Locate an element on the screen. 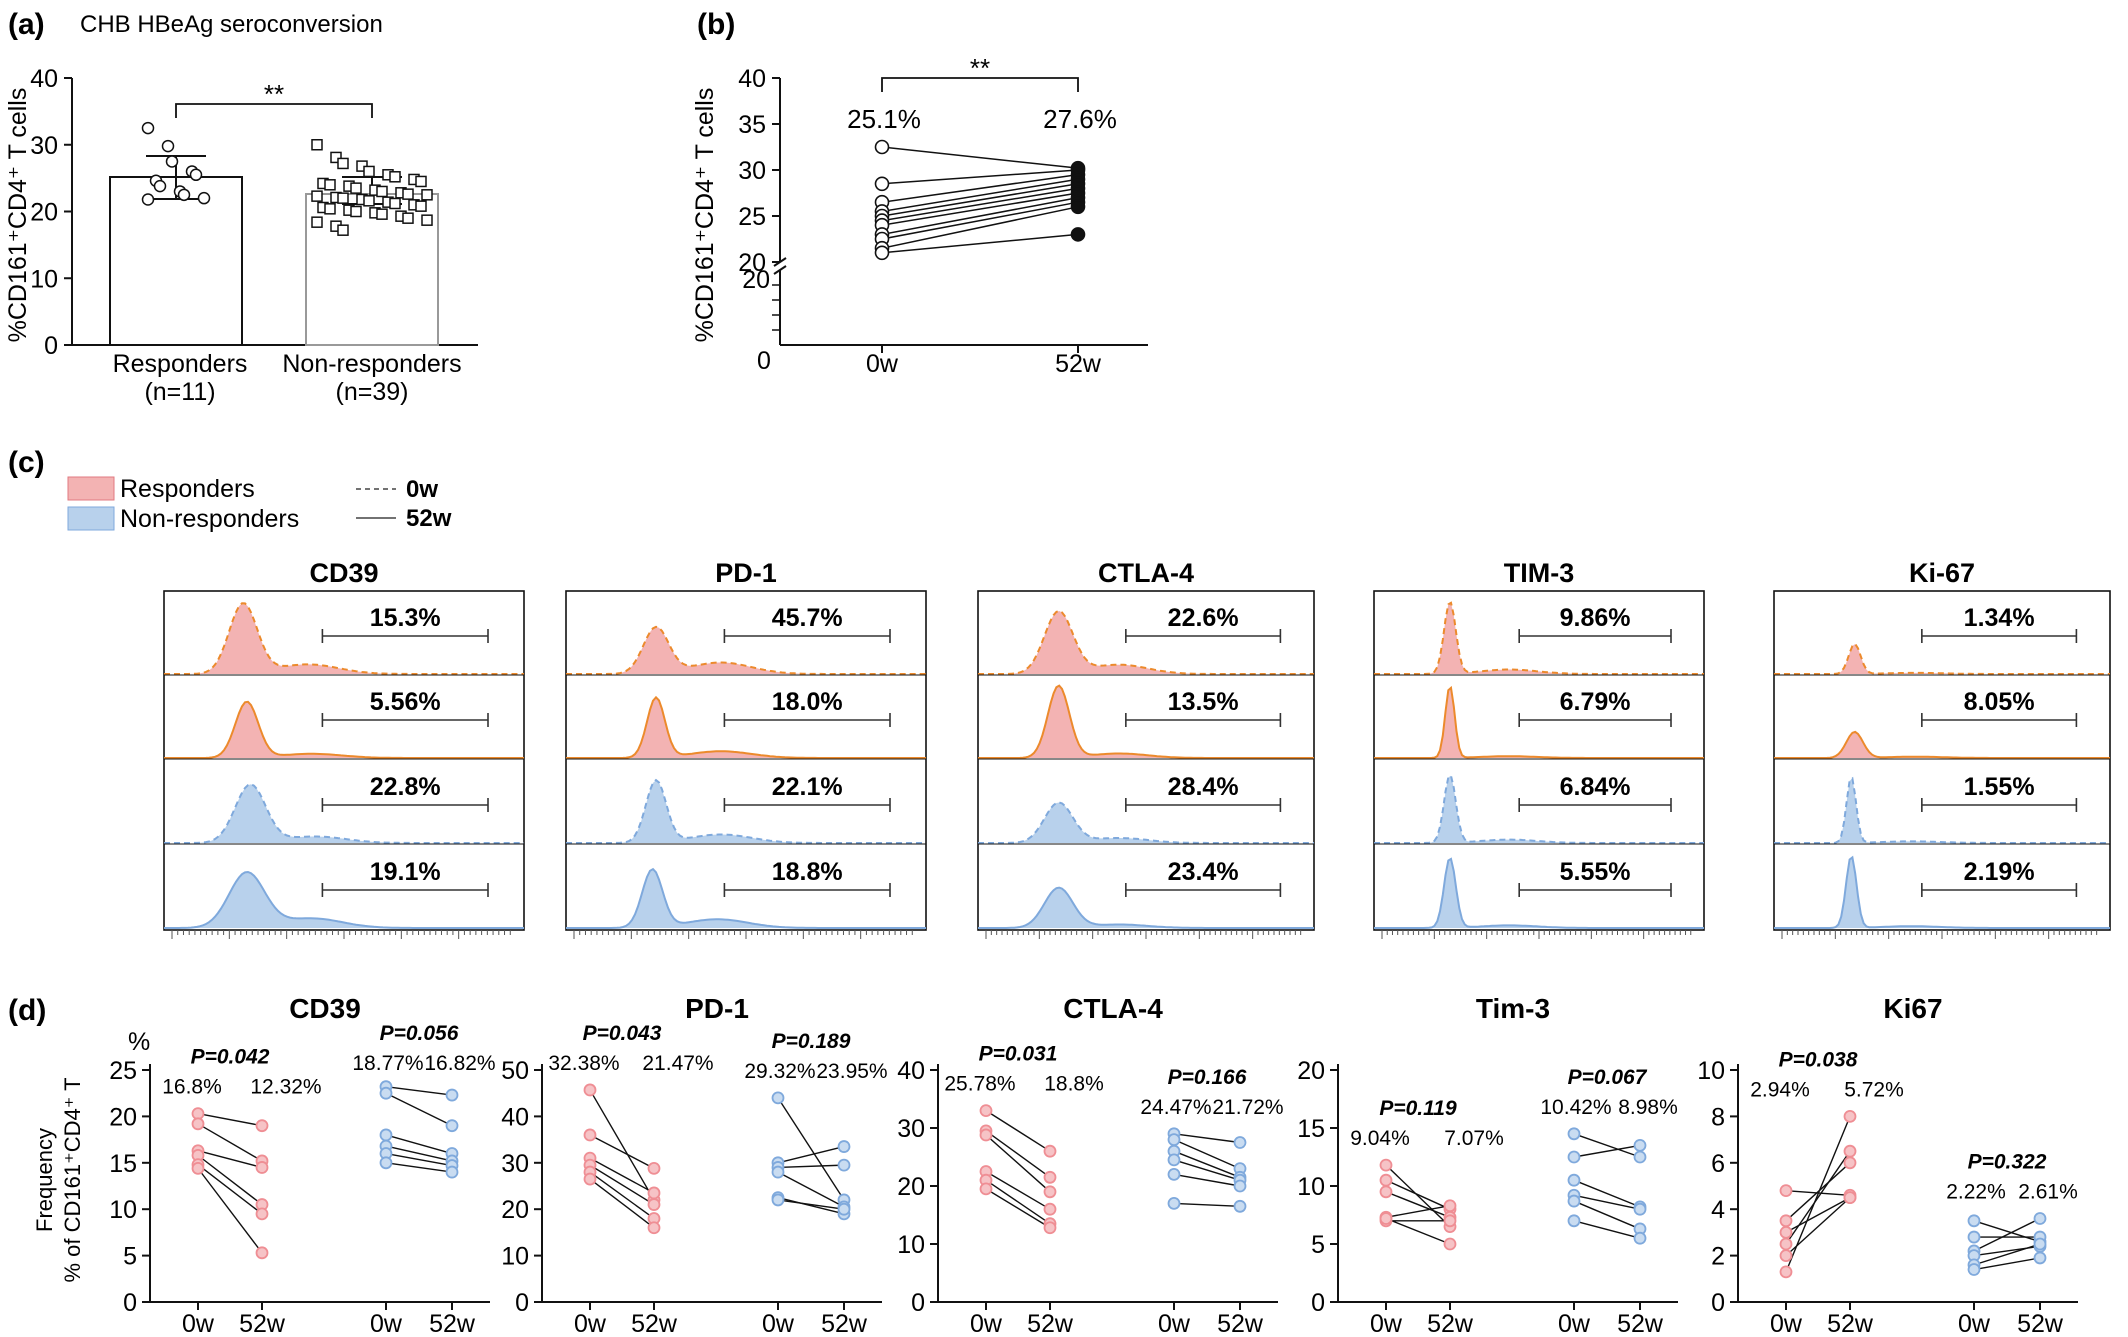 This screenshot has width=2128, height=1337. subplot-title: PD-1 is located at coordinates (717, 1008).